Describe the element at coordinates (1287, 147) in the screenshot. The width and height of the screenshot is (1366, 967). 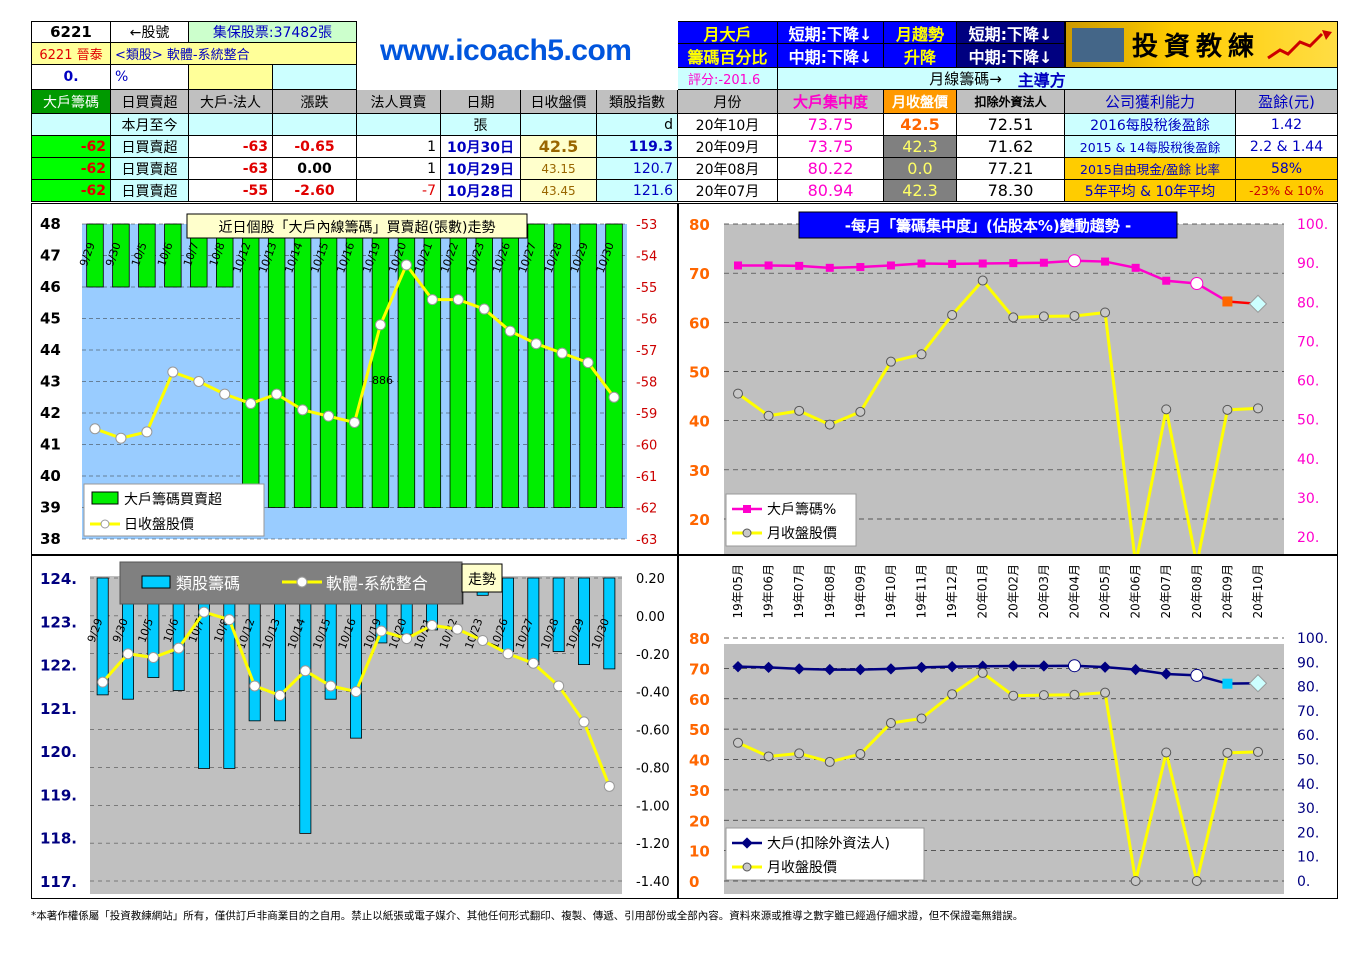
I see `profit-value: 2.2 & 1.44` at that location.